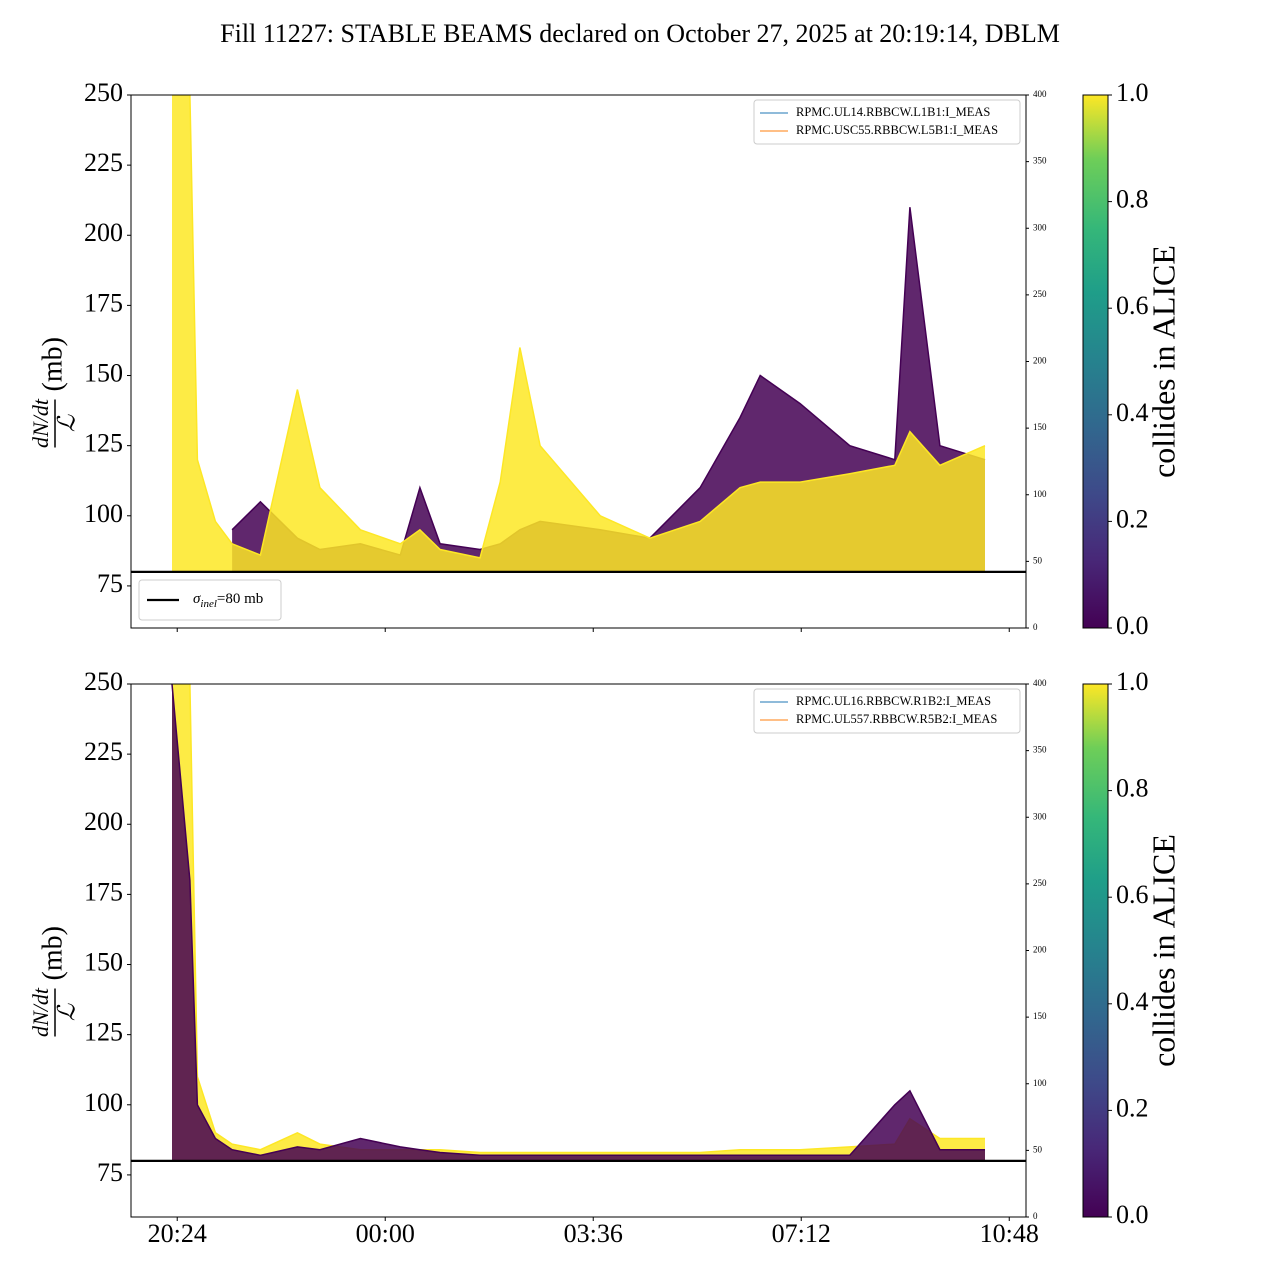  Describe the element at coordinates (893, 112) in the screenshot. I see `legend-label: RPMC.UL14.RBBCW.L1B1:I_MEAS` at that location.